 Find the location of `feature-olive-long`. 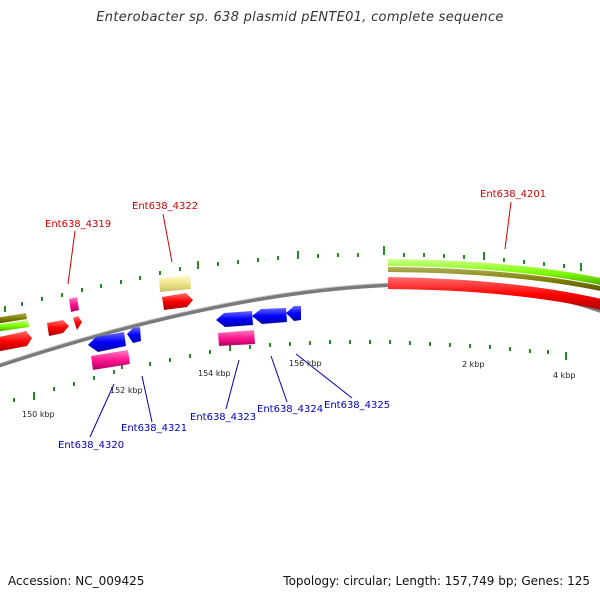

feature-olive-long is located at coordinates (494, 279).